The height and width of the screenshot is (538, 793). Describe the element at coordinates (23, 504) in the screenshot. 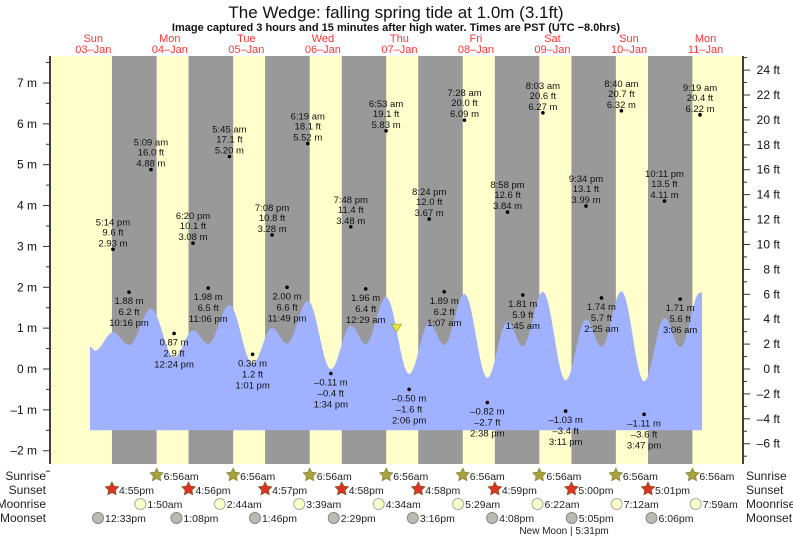

I see `moonrise-row-label: Moonrise` at that location.